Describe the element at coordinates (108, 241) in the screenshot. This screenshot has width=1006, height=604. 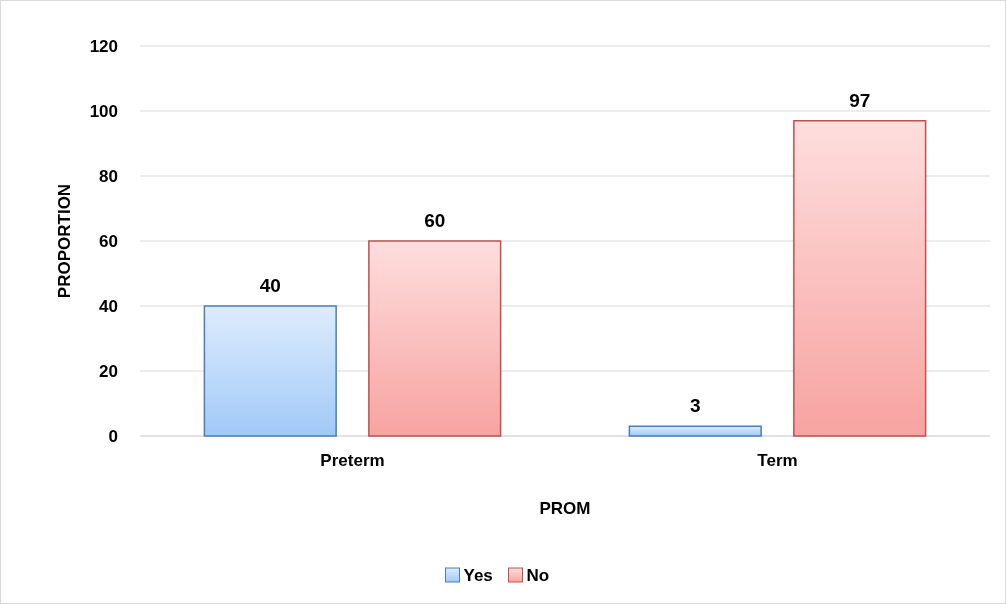
I see `y-tick-label: 60` at that location.